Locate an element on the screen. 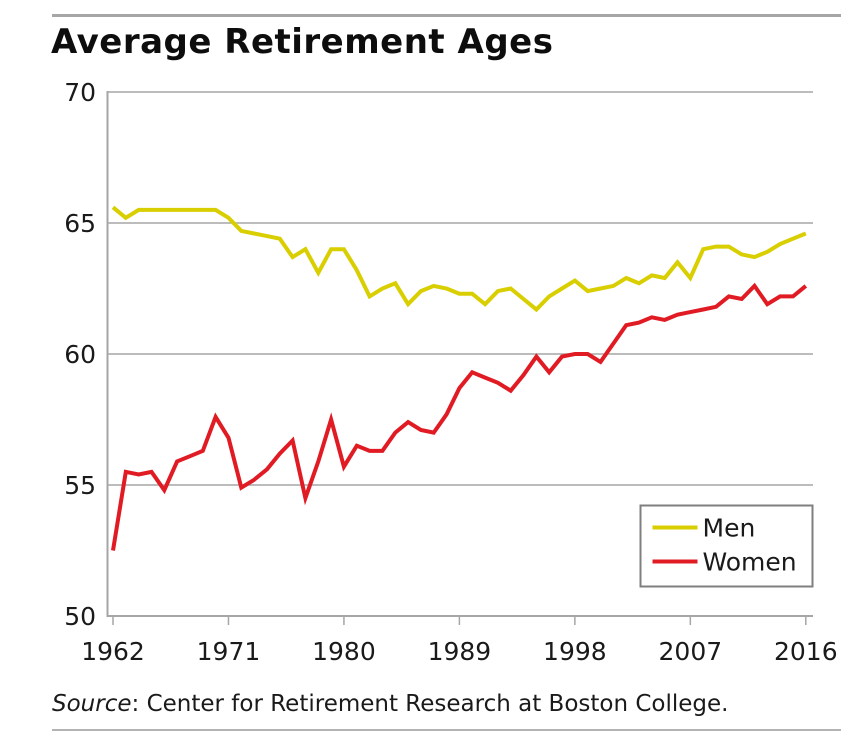  x-tick-label-1971: 1971 is located at coordinates (229, 651).